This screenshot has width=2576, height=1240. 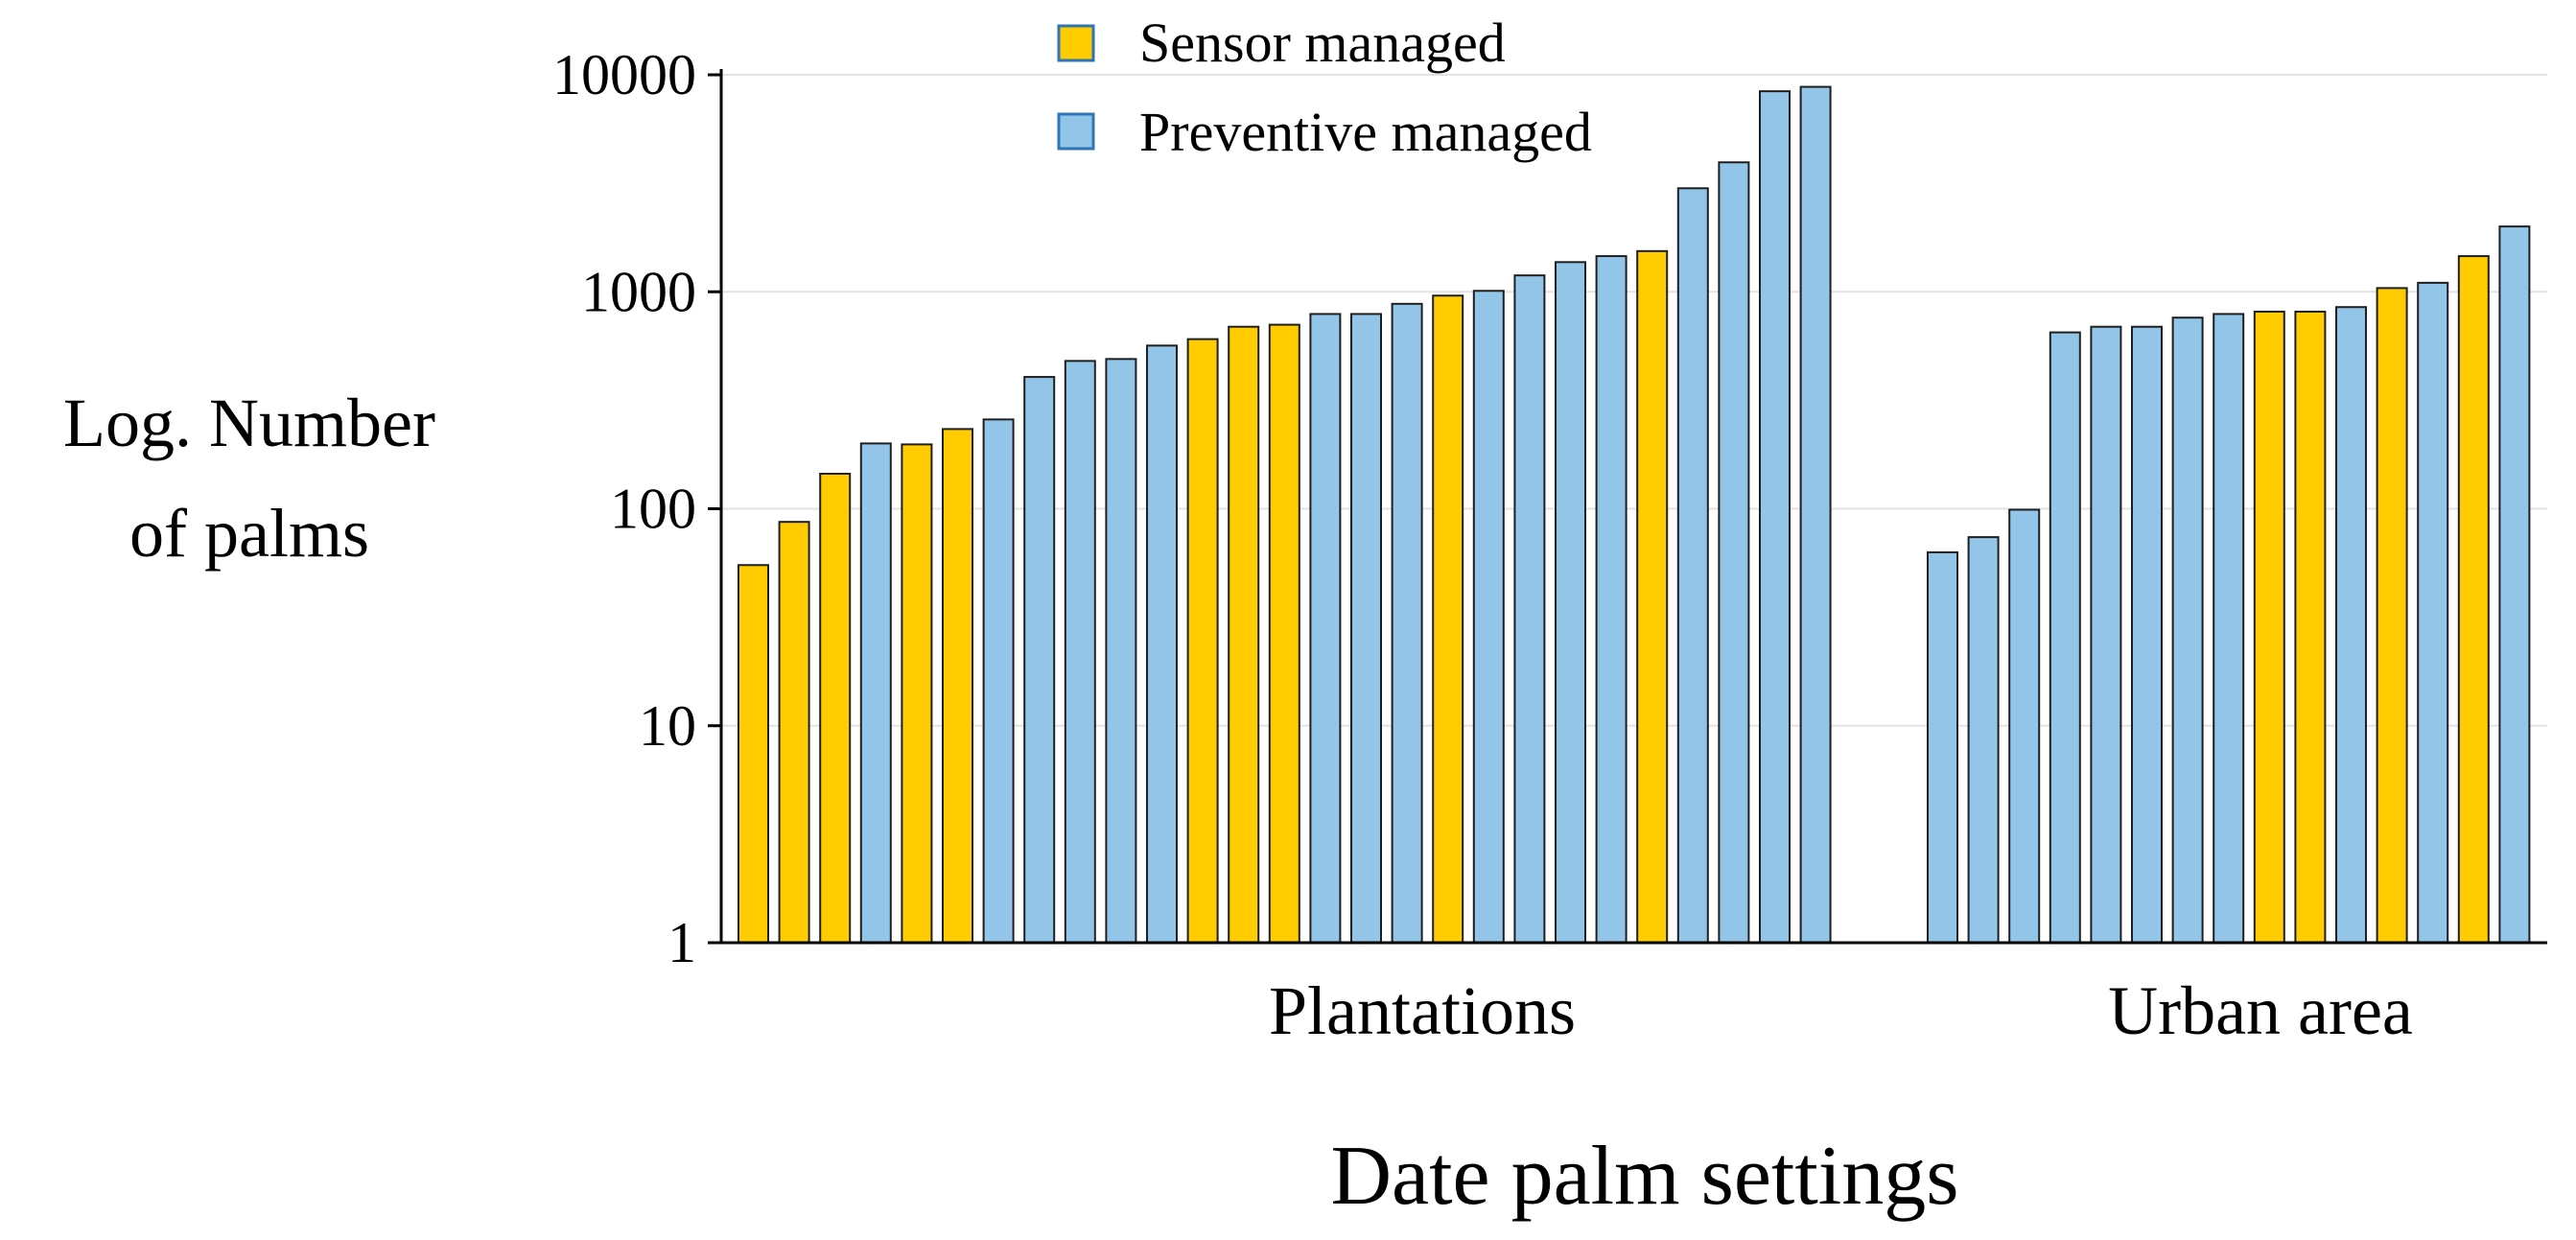 I want to click on x-group-label-plantations: Plantations, so click(x=1422, y=1010).